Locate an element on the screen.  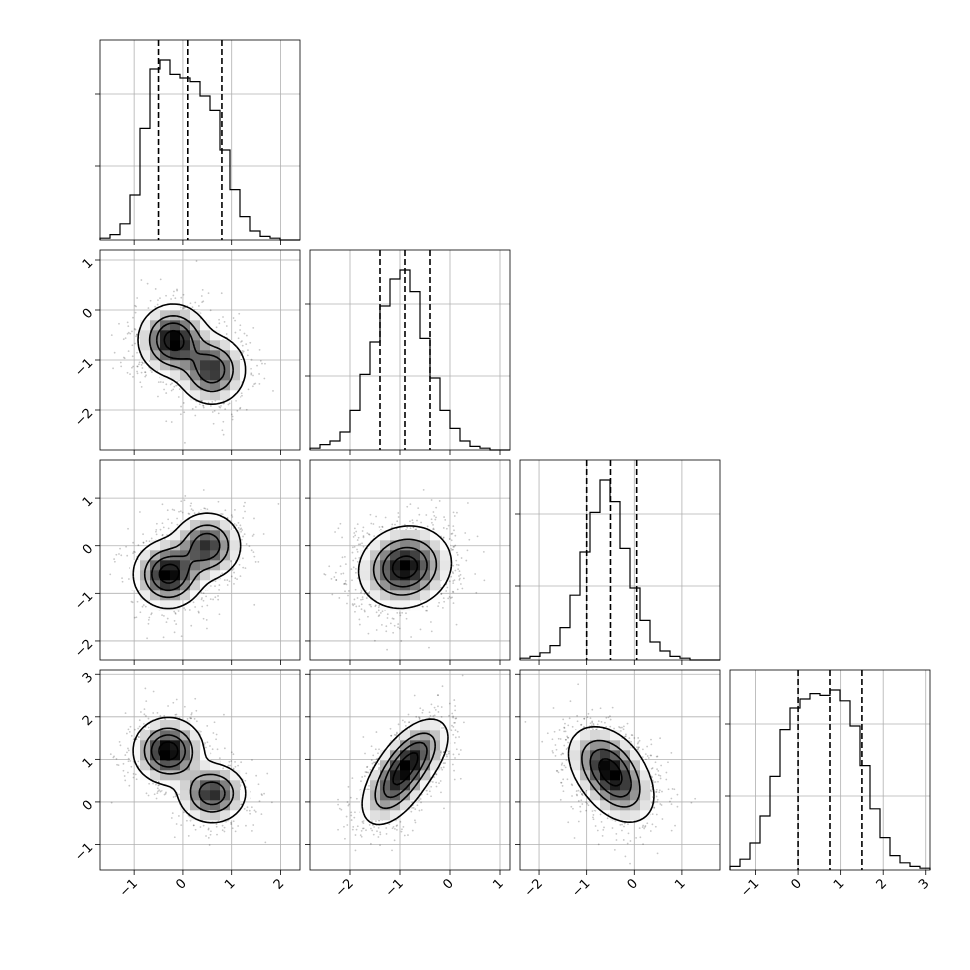
contour-line is located at coordinates (190, 353).